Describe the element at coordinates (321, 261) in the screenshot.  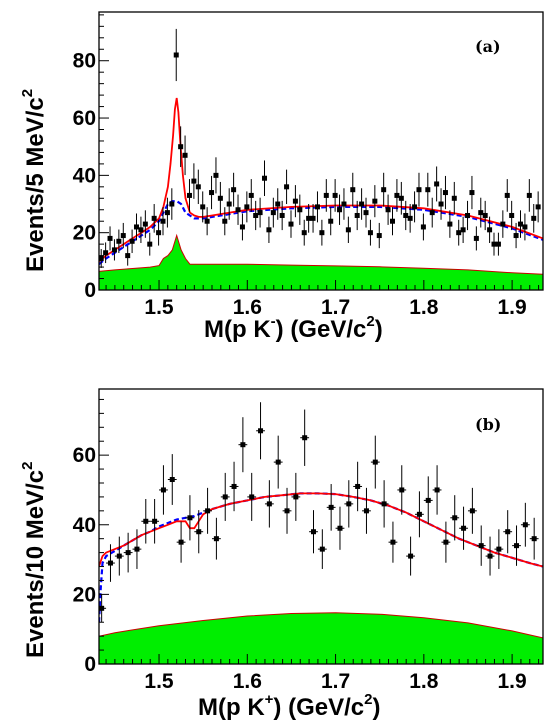
I see `shaded-background-area` at that location.